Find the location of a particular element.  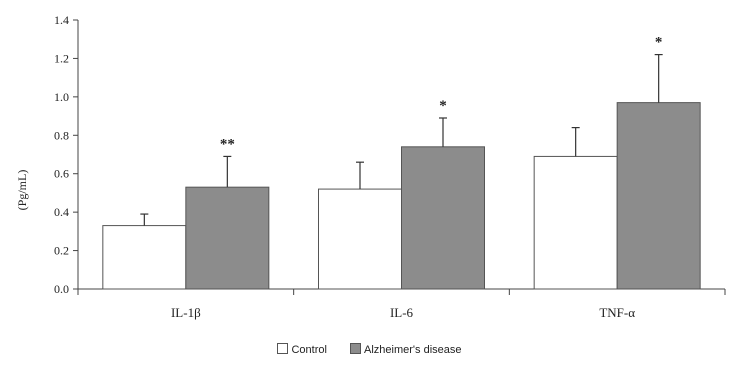

legend-item-control: Control is located at coordinates (302, 349).